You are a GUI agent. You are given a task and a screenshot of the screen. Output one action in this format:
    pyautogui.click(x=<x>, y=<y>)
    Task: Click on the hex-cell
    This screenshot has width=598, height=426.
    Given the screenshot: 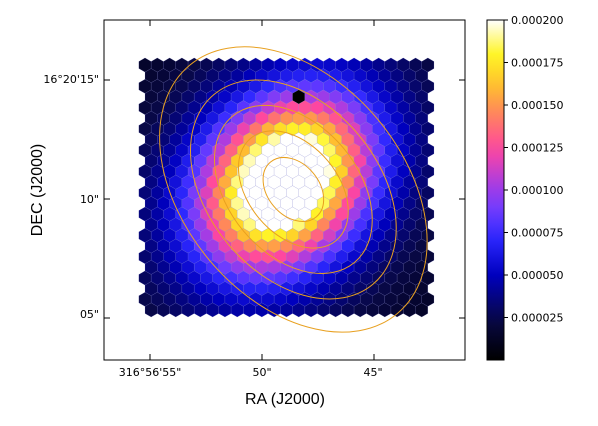 What is the action you would take?
    pyautogui.click(x=422, y=310)
    